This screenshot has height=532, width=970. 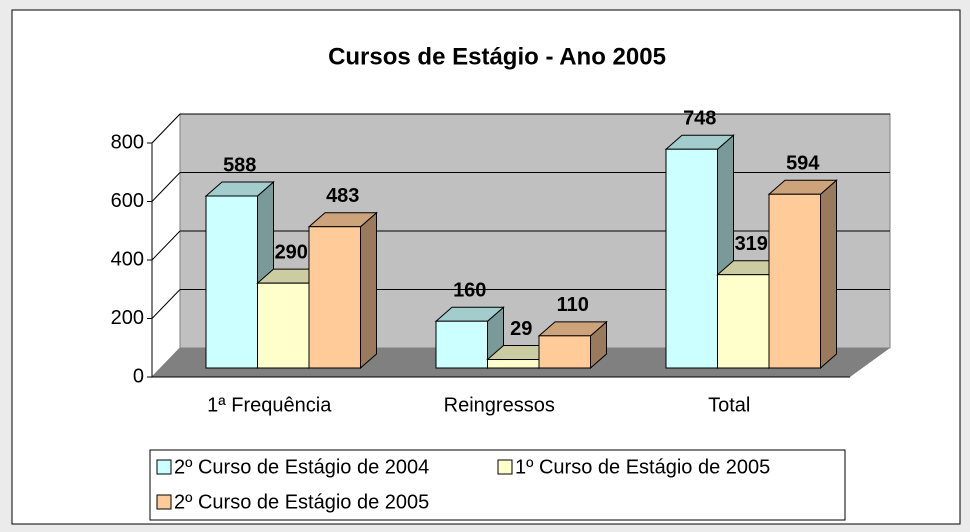 What do you see at coordinates (342, 196) in the screenshot?
I see `value-label: 483` at bounding box center [342, 196].